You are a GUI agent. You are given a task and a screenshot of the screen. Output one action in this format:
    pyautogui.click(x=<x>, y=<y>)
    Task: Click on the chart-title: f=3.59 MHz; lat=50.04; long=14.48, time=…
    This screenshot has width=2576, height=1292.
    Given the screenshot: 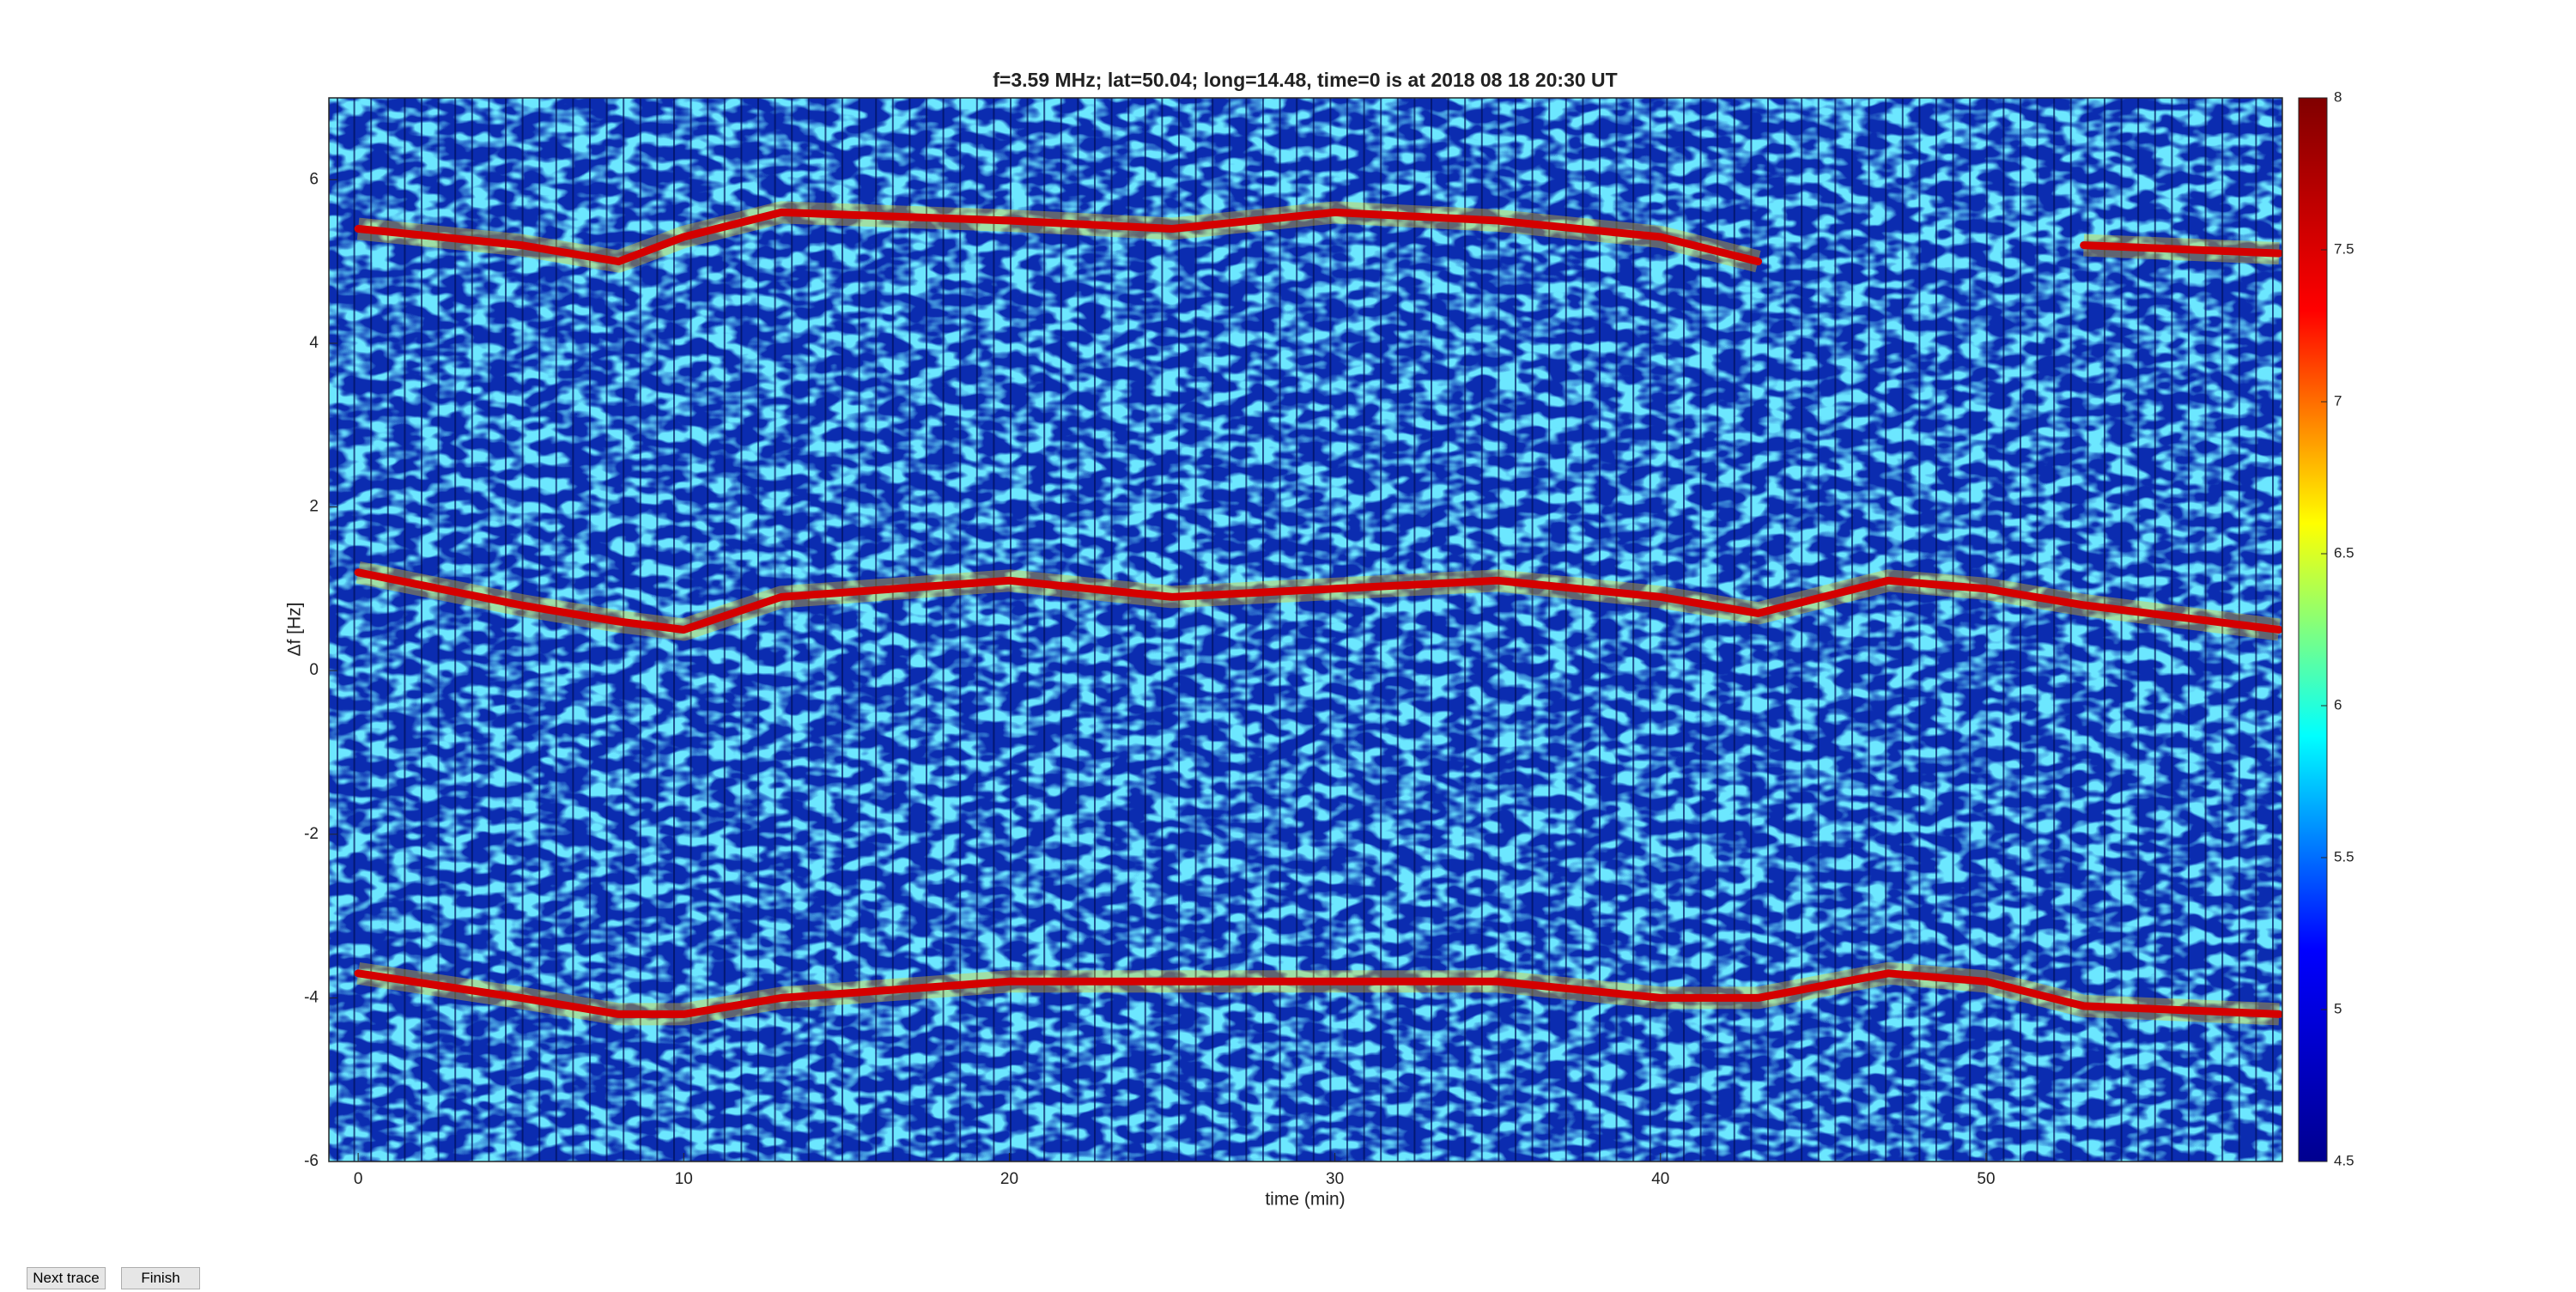 What is the action you would take?
    pyautogui.click(x=1305, y=80)
    